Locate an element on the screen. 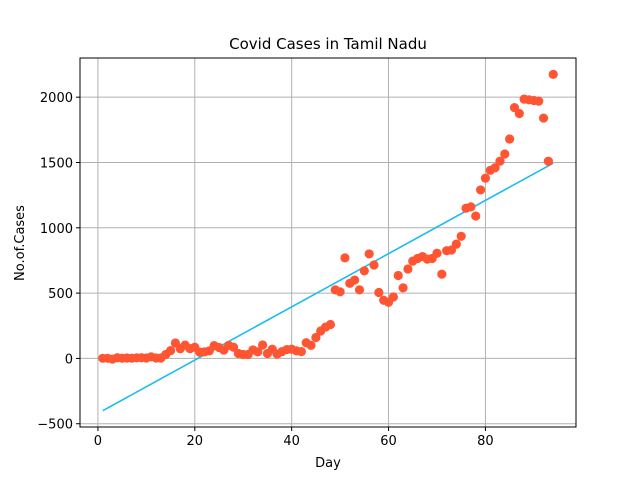 The image size is (640, 480). y-tick-label: 1500 is located at coordinates (56, 163).